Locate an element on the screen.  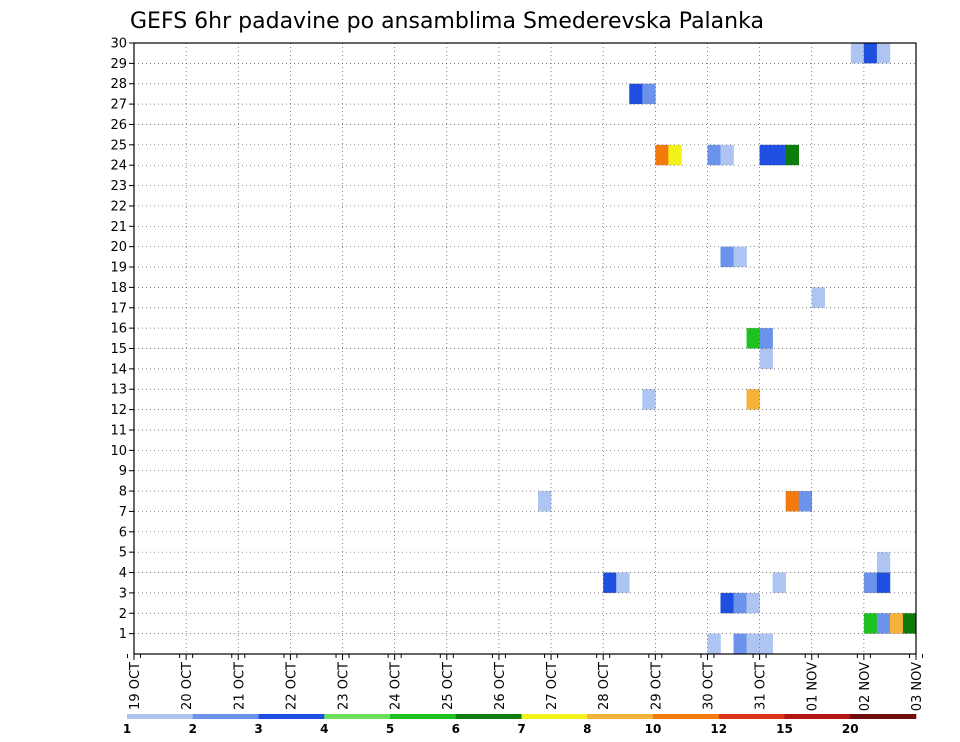
y-tick-label: 14 is located at coordinates (118, 369).